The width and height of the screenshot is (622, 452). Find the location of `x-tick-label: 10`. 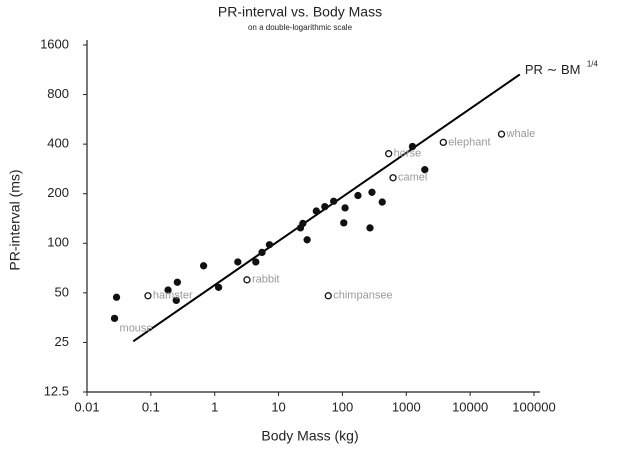

x-tick-label: 10 is located at coordinates (278, 406).